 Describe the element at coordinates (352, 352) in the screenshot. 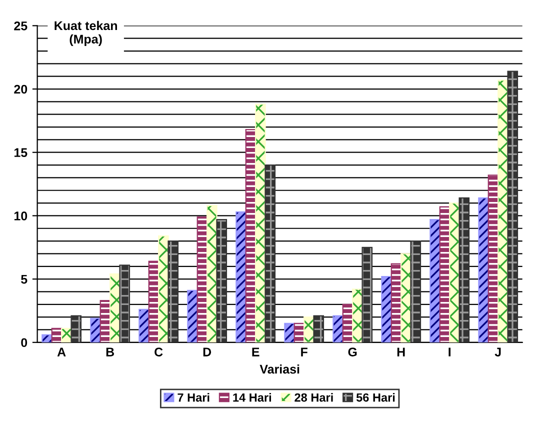

I see `x-tick-label: G` at that location.